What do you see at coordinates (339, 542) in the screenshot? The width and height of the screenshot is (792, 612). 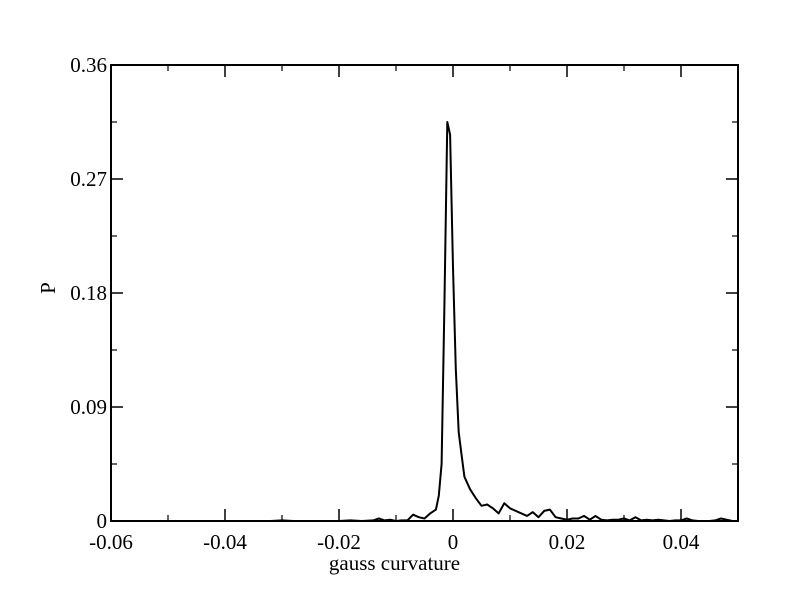 I see `x-tick-label: -0.02` at bounding box center [339, 542].